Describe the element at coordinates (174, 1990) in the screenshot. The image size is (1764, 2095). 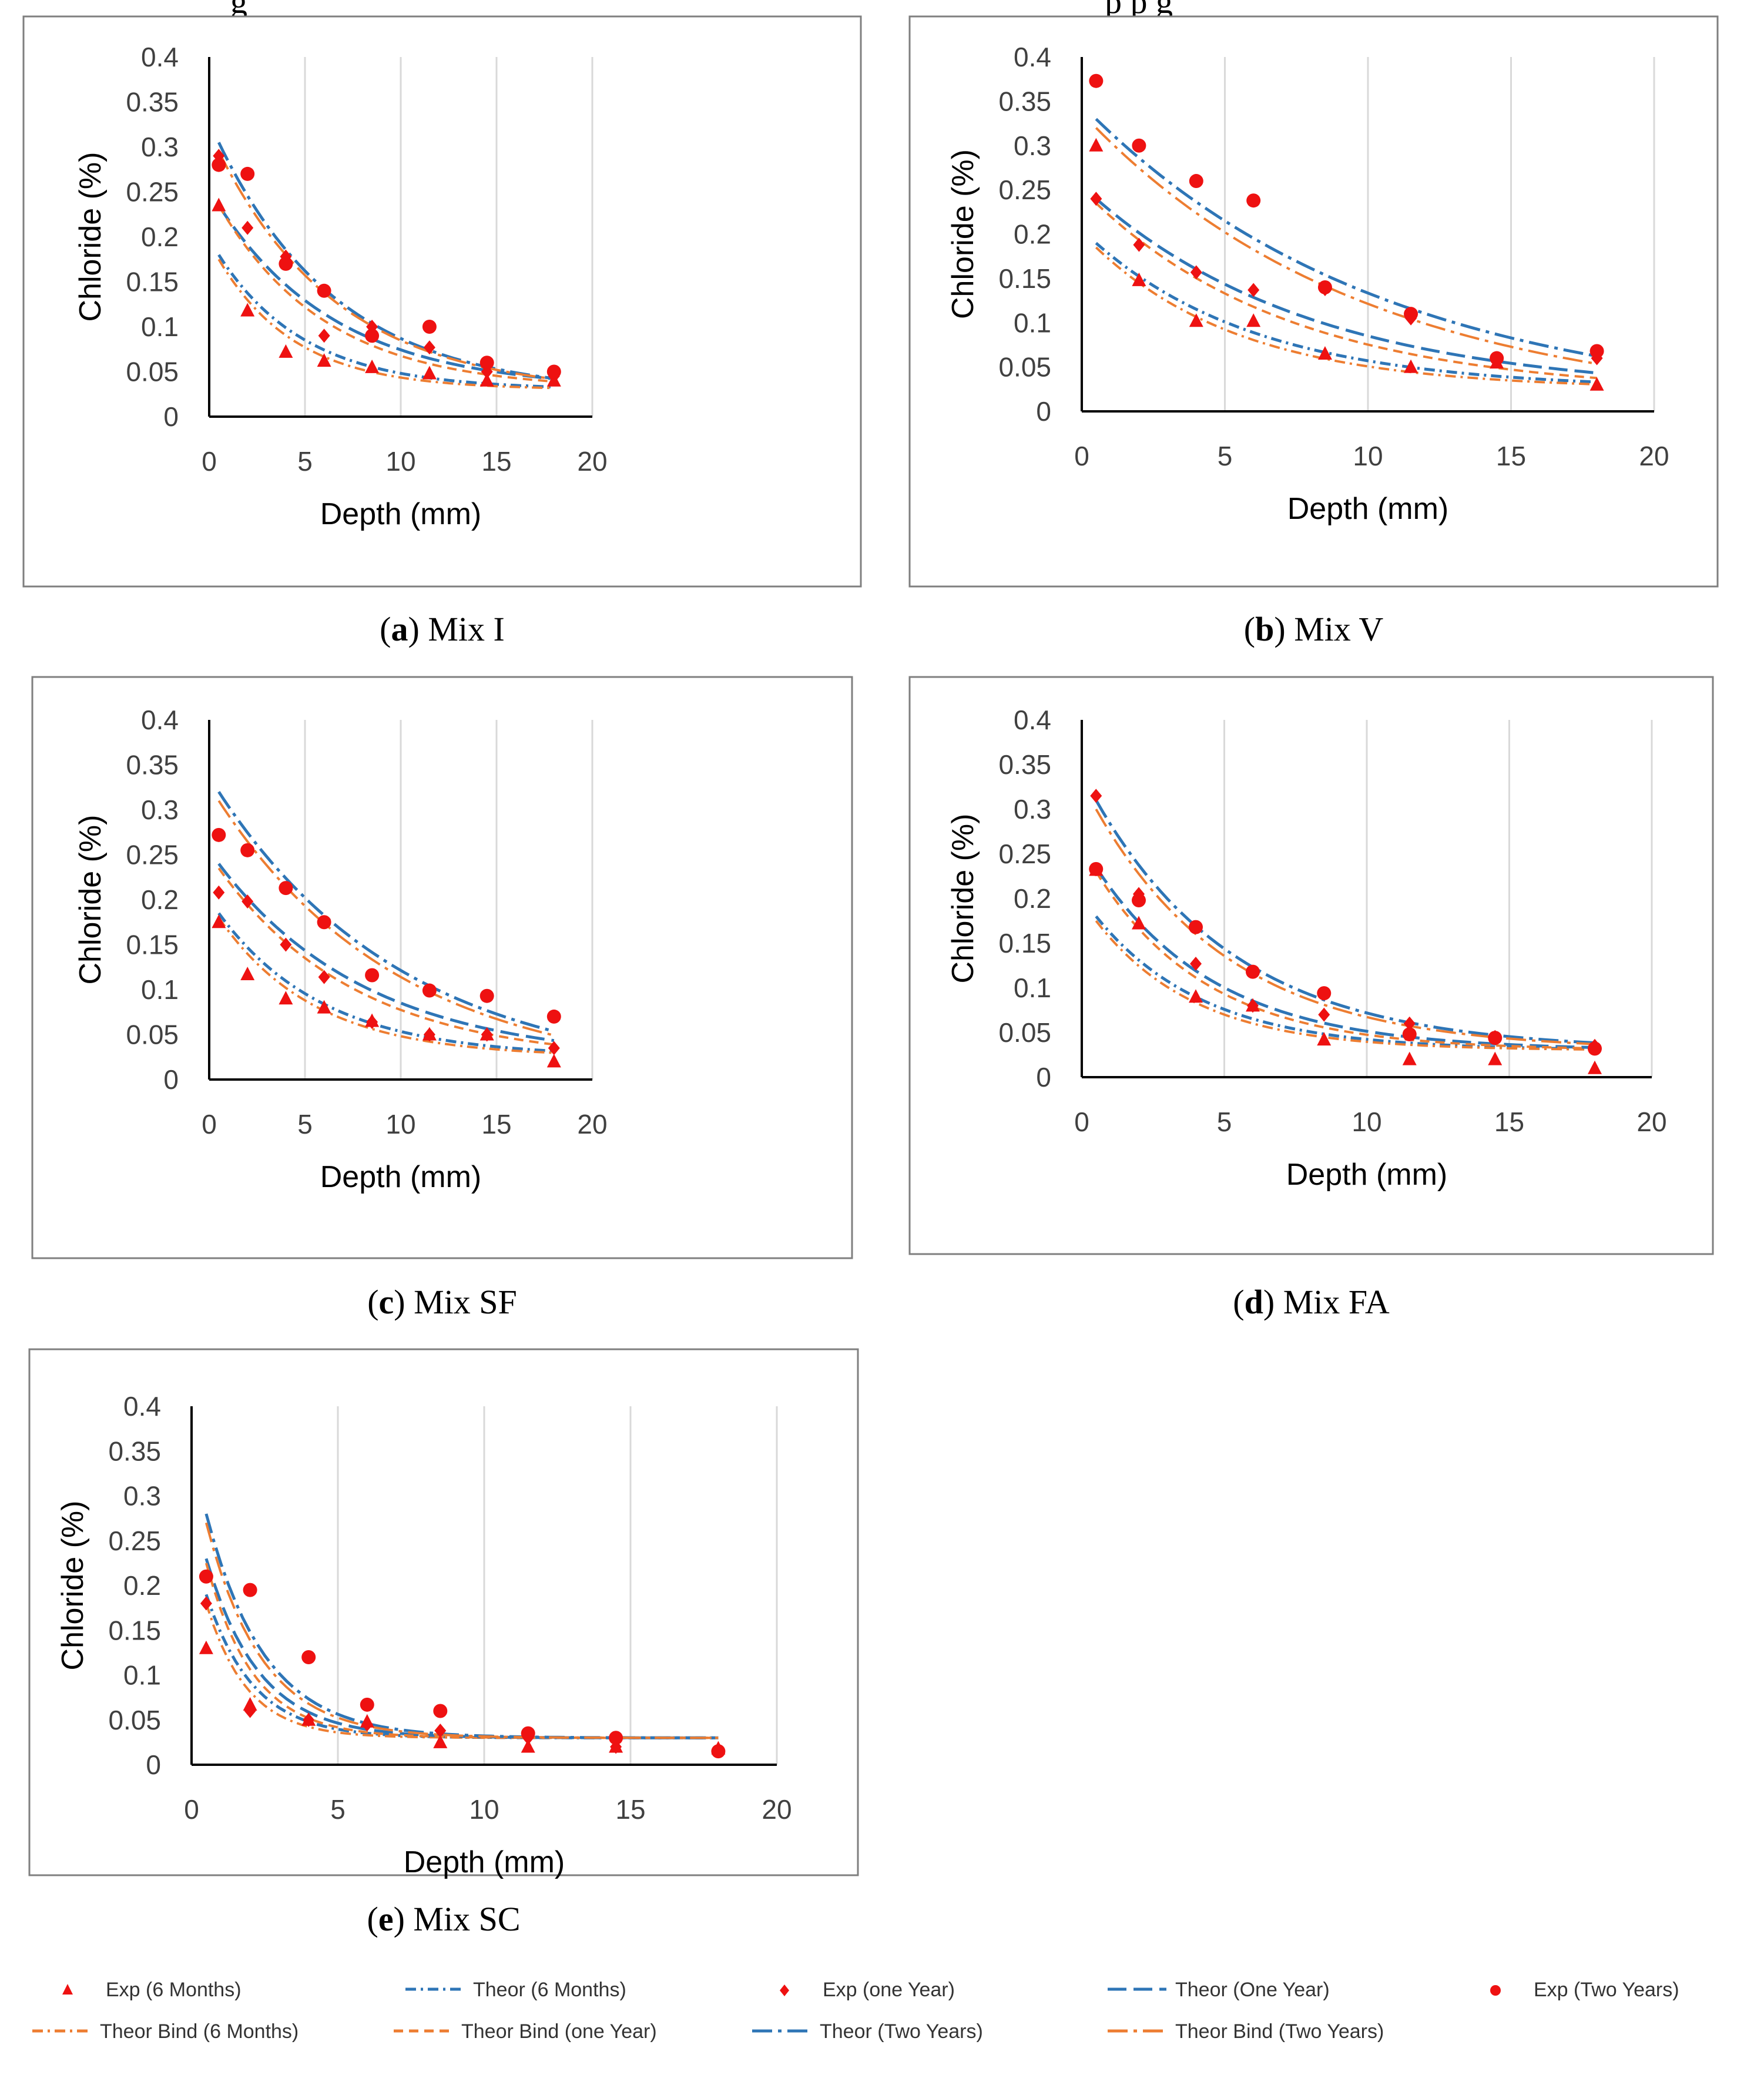
I see `legend-label: Exp (6 Months)` at that location.